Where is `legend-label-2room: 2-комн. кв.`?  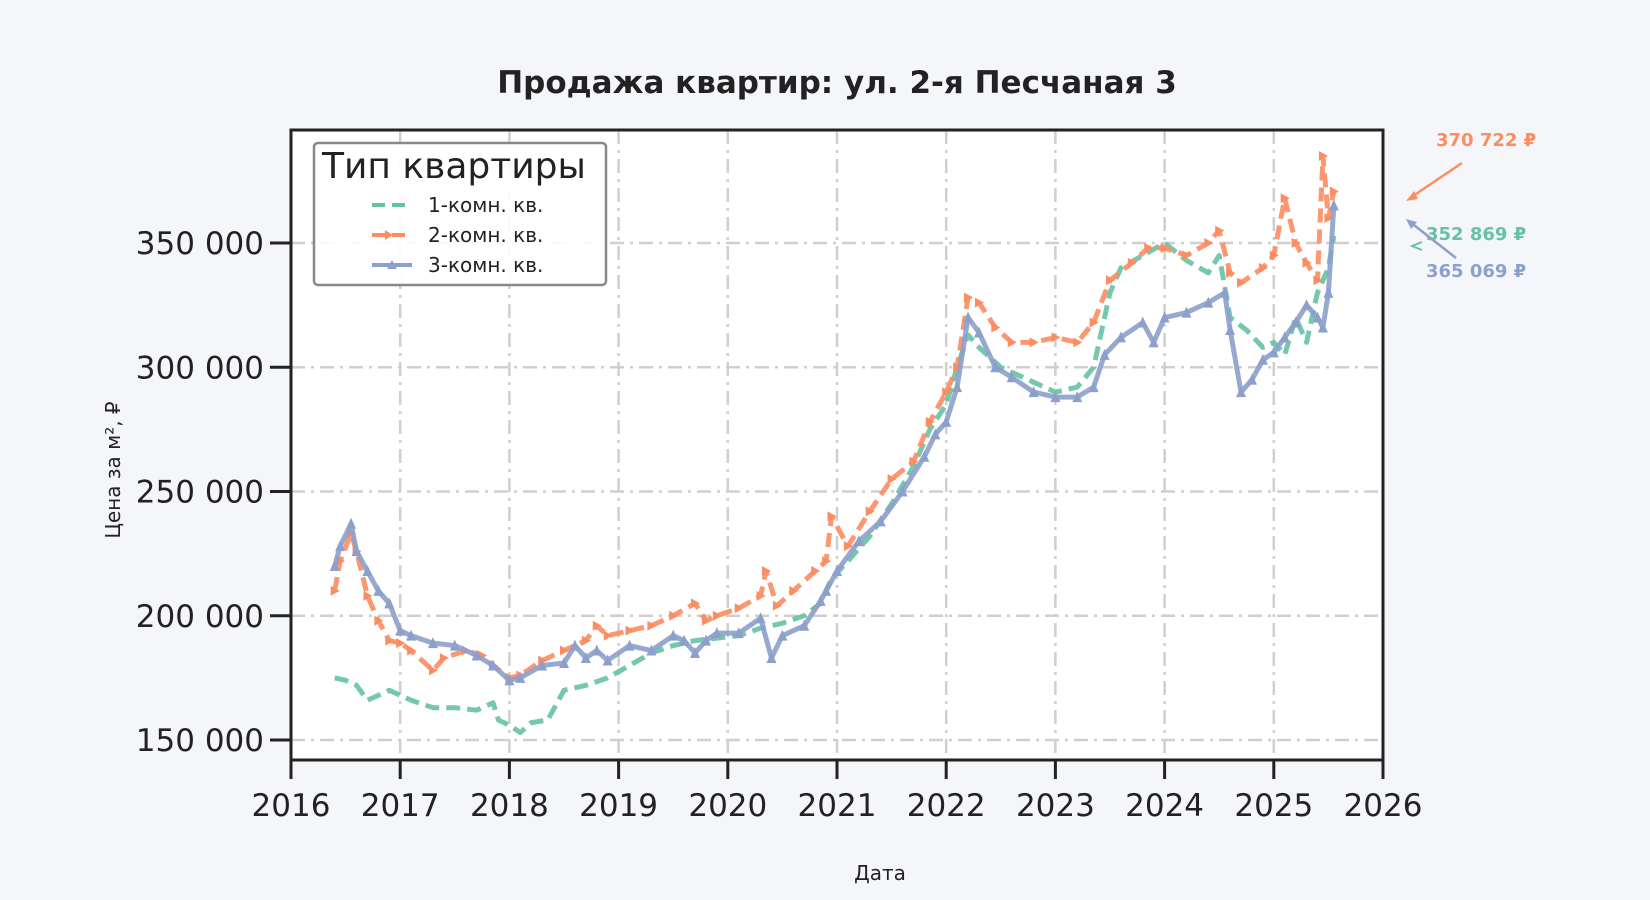
legend-label-2room: 2-комн. кв. is located at coordinates (485, 235).